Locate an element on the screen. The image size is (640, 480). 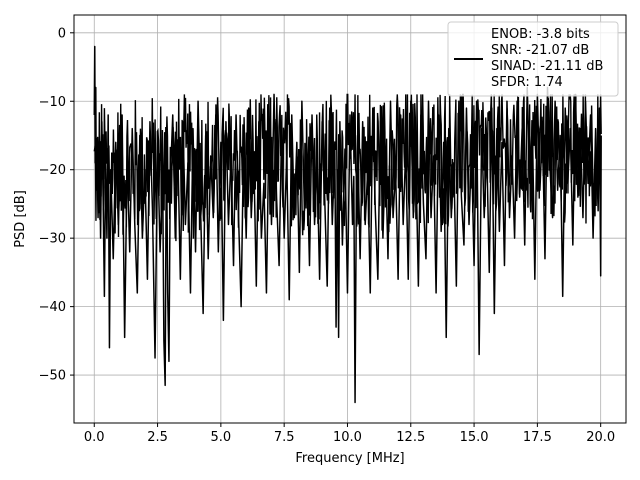
x-tick-label: 12.5 is located at coordinates (410, 437).